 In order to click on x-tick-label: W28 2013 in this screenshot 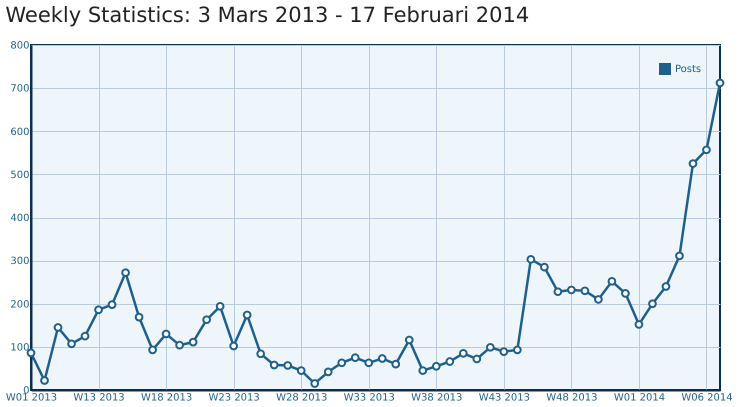, I will do `click(302, 398)`.